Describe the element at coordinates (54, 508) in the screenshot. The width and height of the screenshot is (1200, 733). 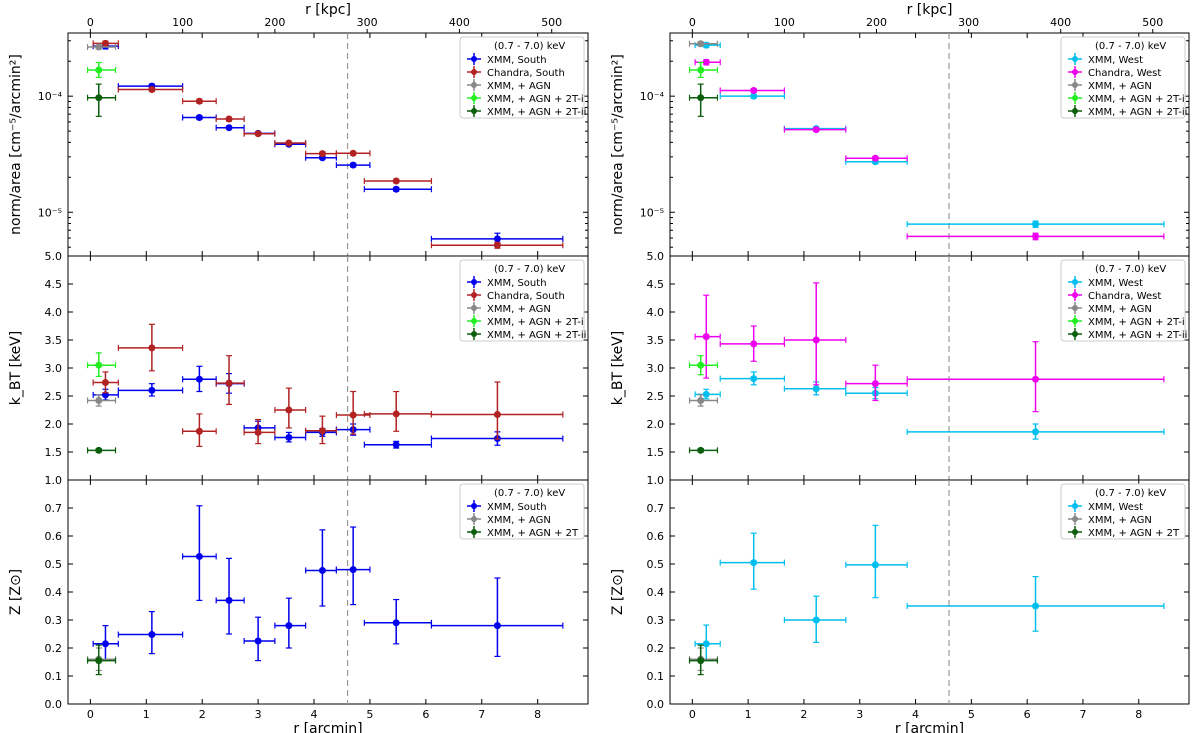
I see `y-tick-label: 0.7` at that location.